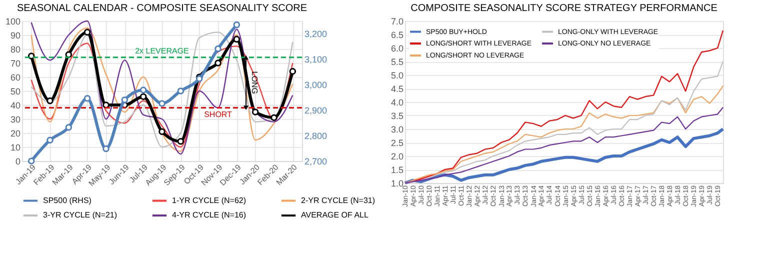  Describe the element at coordinates (316, 161) in the screenshot. I see `y2-tick-label: 2,700` at that location.